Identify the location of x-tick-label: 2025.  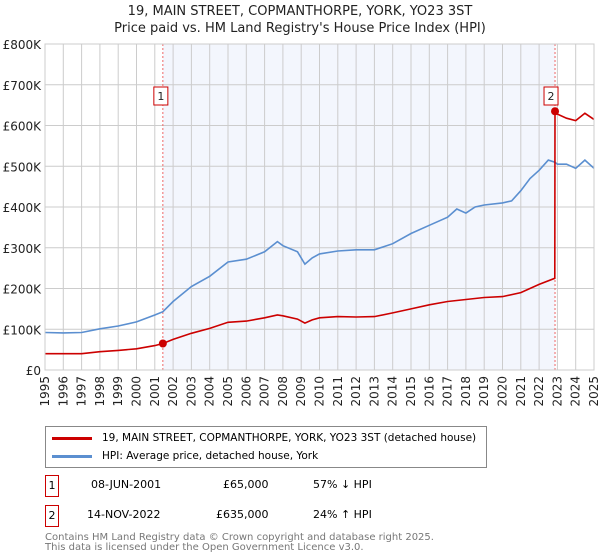
(593, 391).